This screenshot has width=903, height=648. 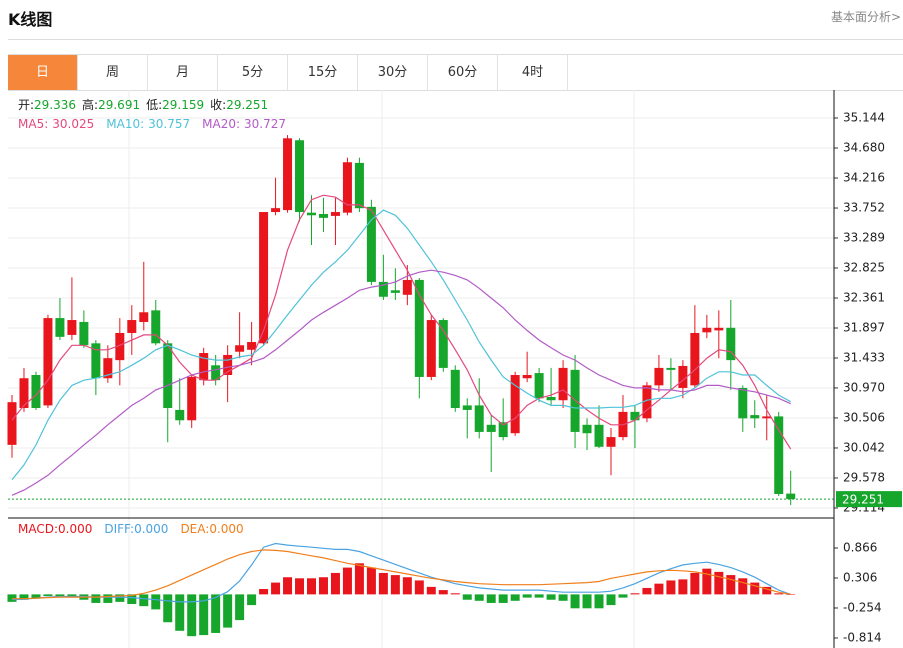 I want to click on period-tab: 月, so click(x=183, y=72).